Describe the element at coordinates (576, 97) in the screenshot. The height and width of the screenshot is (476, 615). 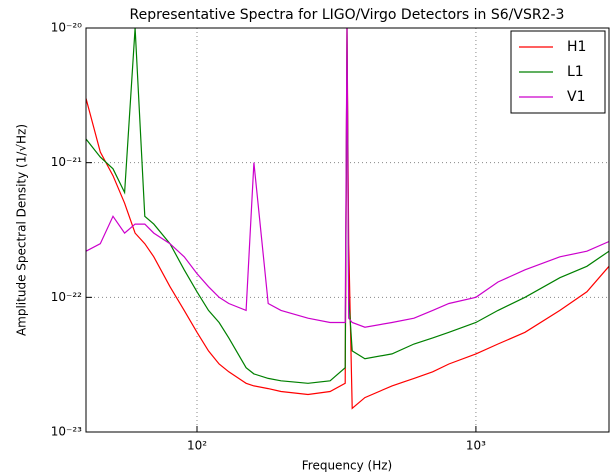
I see `legend-label: V1` at that location.